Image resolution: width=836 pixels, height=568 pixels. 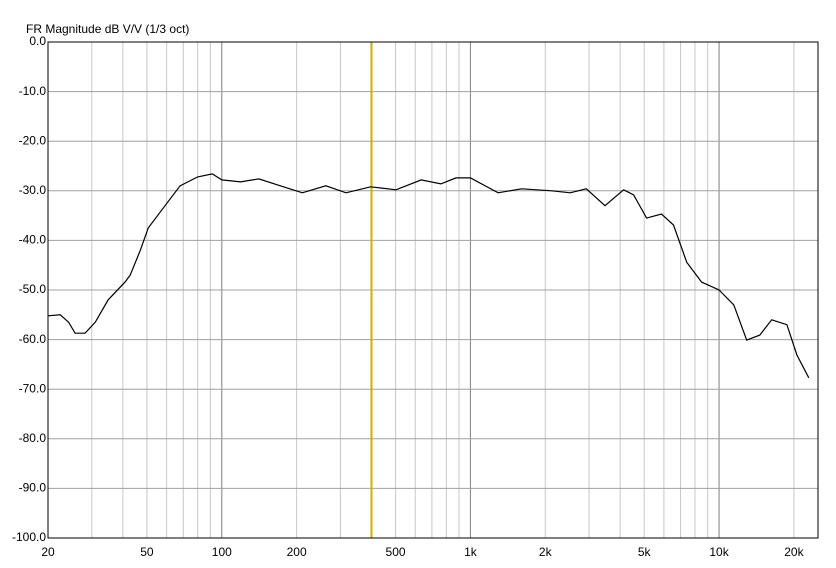 What do you see at coordinates (645, 552) in the screenshot?
I see `x-tick-label: 5k` at bounding box center [645, 552].